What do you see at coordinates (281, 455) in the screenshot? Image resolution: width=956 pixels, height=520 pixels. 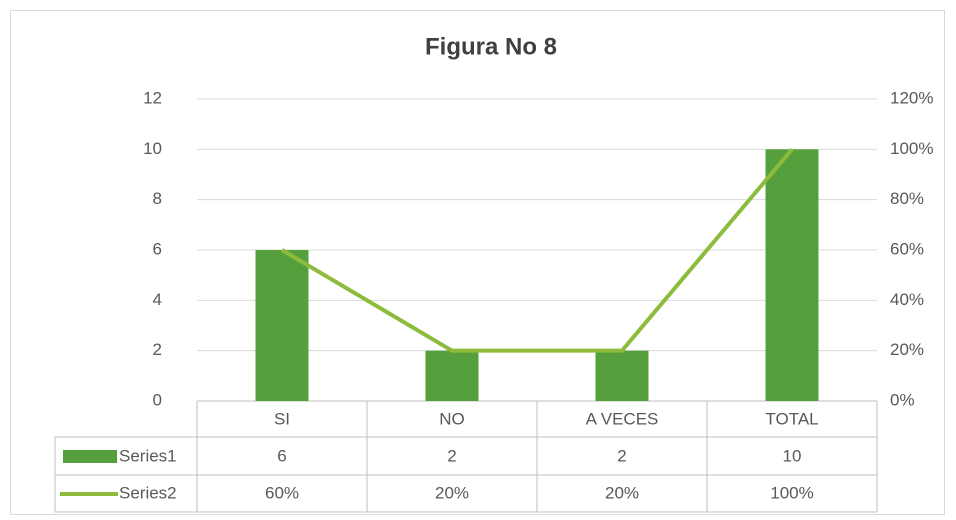 I see `table-value: 6` at bounding box center [281, 455].